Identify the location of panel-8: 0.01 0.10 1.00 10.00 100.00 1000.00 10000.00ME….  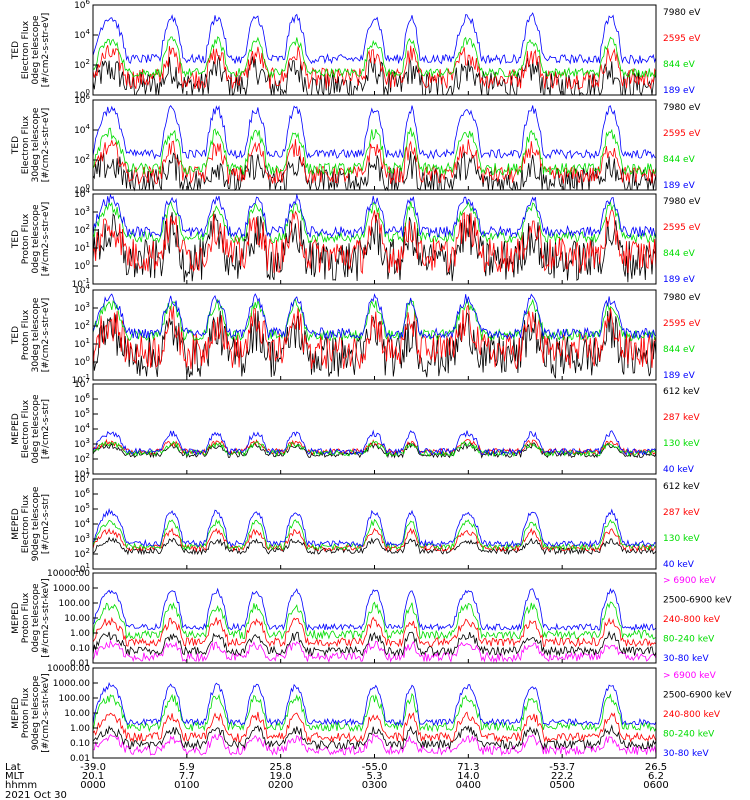
(371, 714).